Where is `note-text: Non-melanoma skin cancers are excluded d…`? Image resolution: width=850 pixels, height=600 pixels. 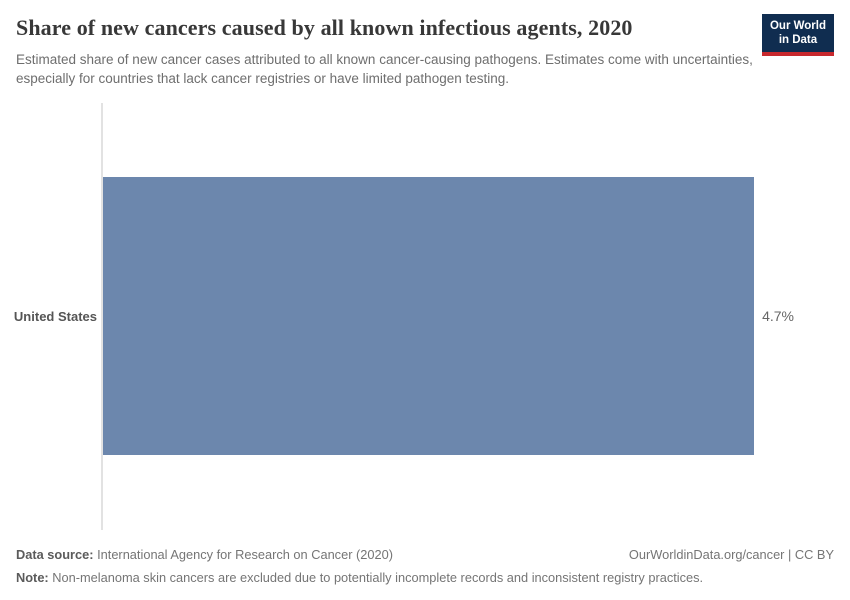
note-text: Non-melanoma skin cancers are excluded d… is located at coordinates (376, 578).